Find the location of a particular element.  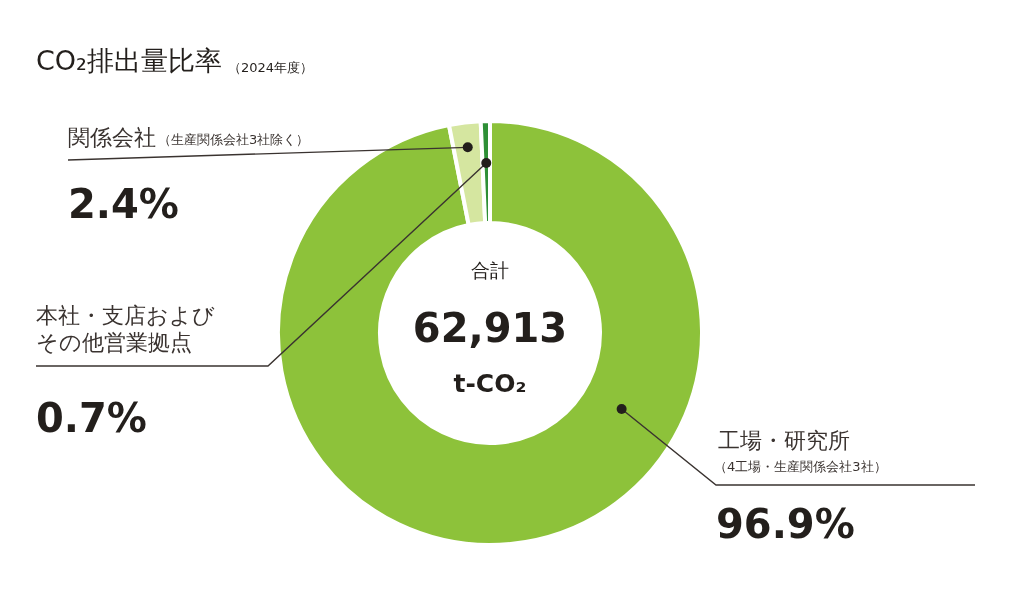

data-label: 2.4% is located at coordinates (123, 204).